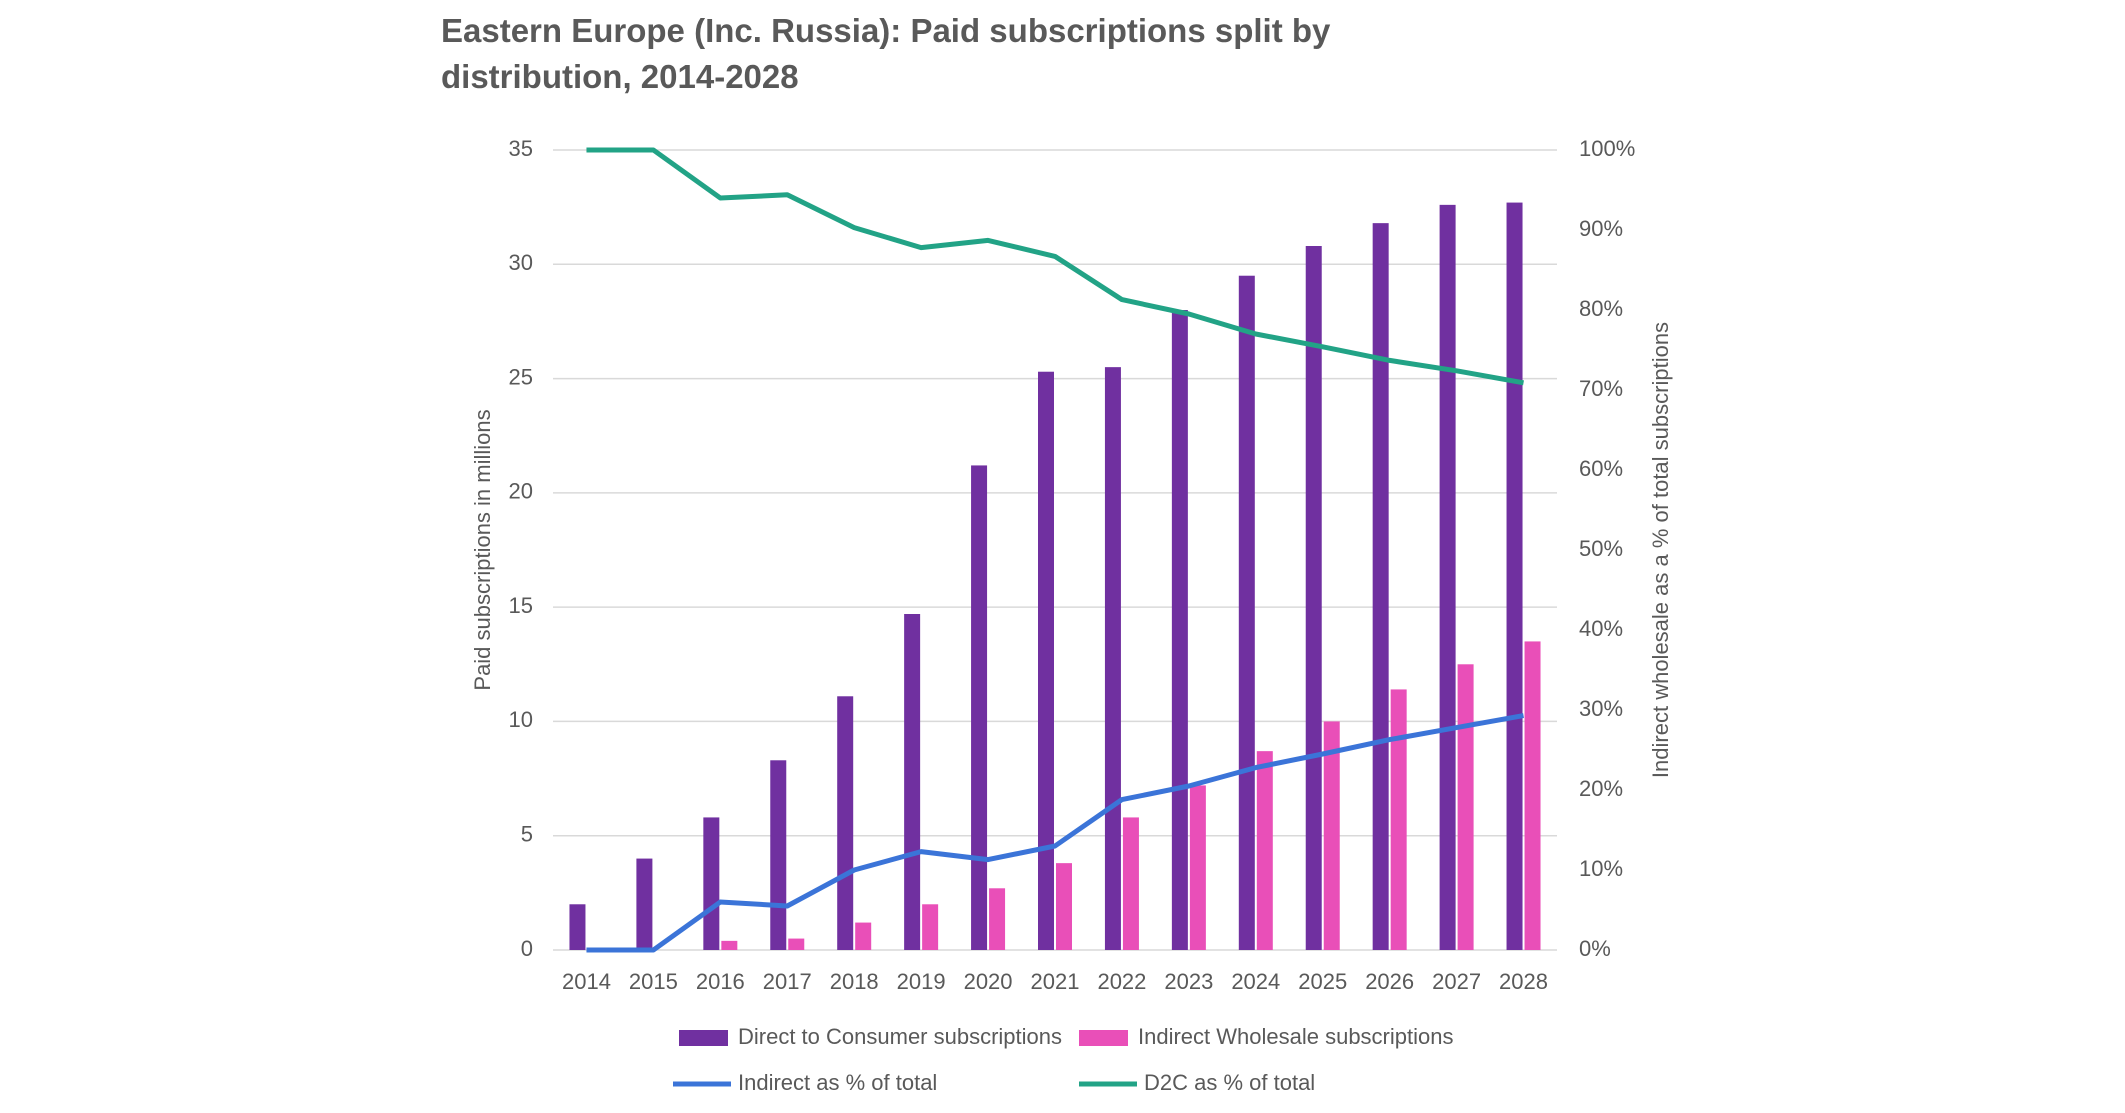 The width and height of the screenshot is (2125, 1113). Describe the element at coordinates (720, 981) in the screenshot. I see `x-tick-label: 2016` at that location.